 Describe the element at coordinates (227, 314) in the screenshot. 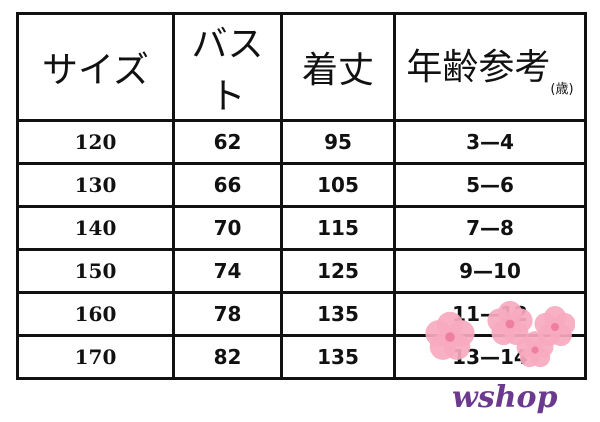

I see `cell-bust: 78` at that location.